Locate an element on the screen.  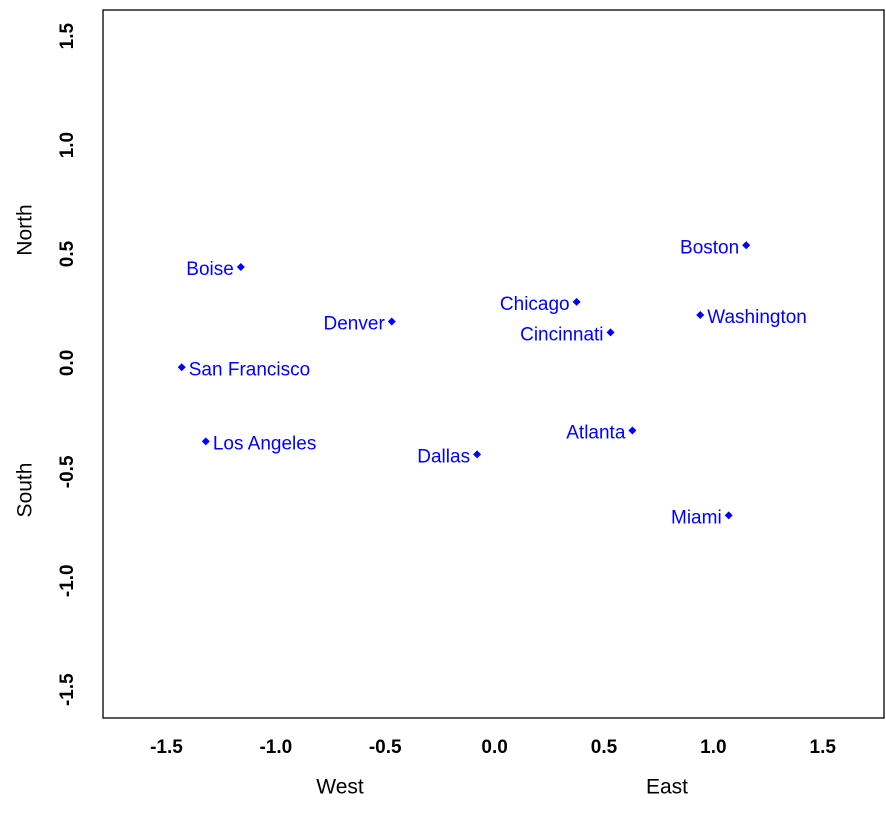
point-label: Washington is located at coordinates (757, 317).